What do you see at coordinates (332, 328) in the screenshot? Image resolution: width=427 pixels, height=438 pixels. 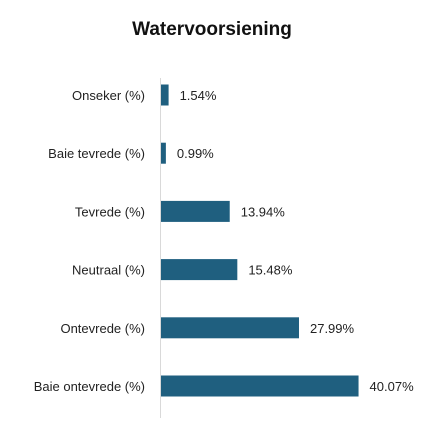 I see `data-label: 27.99%` at bounding box center [332, 328].